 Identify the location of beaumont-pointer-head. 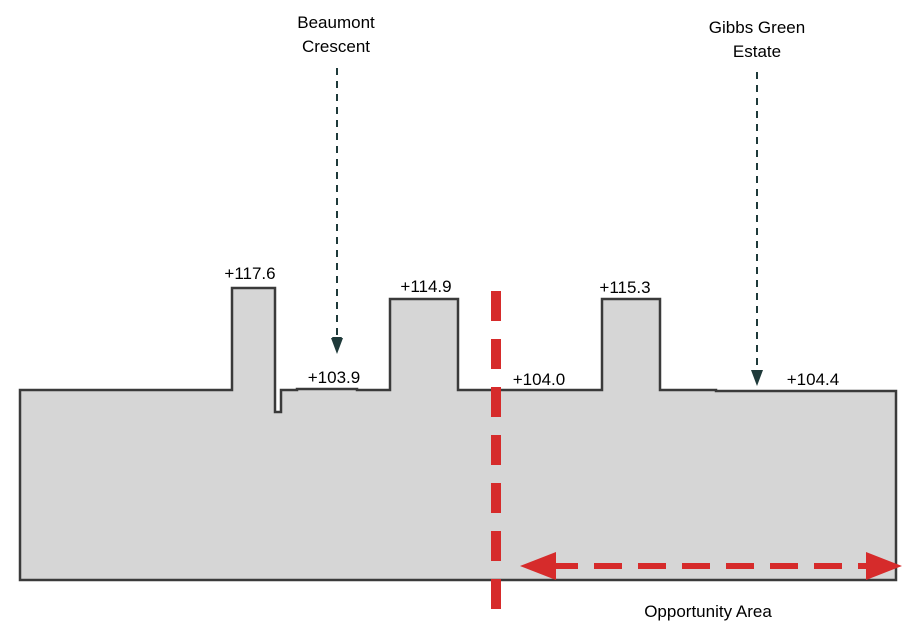
(337, 346).